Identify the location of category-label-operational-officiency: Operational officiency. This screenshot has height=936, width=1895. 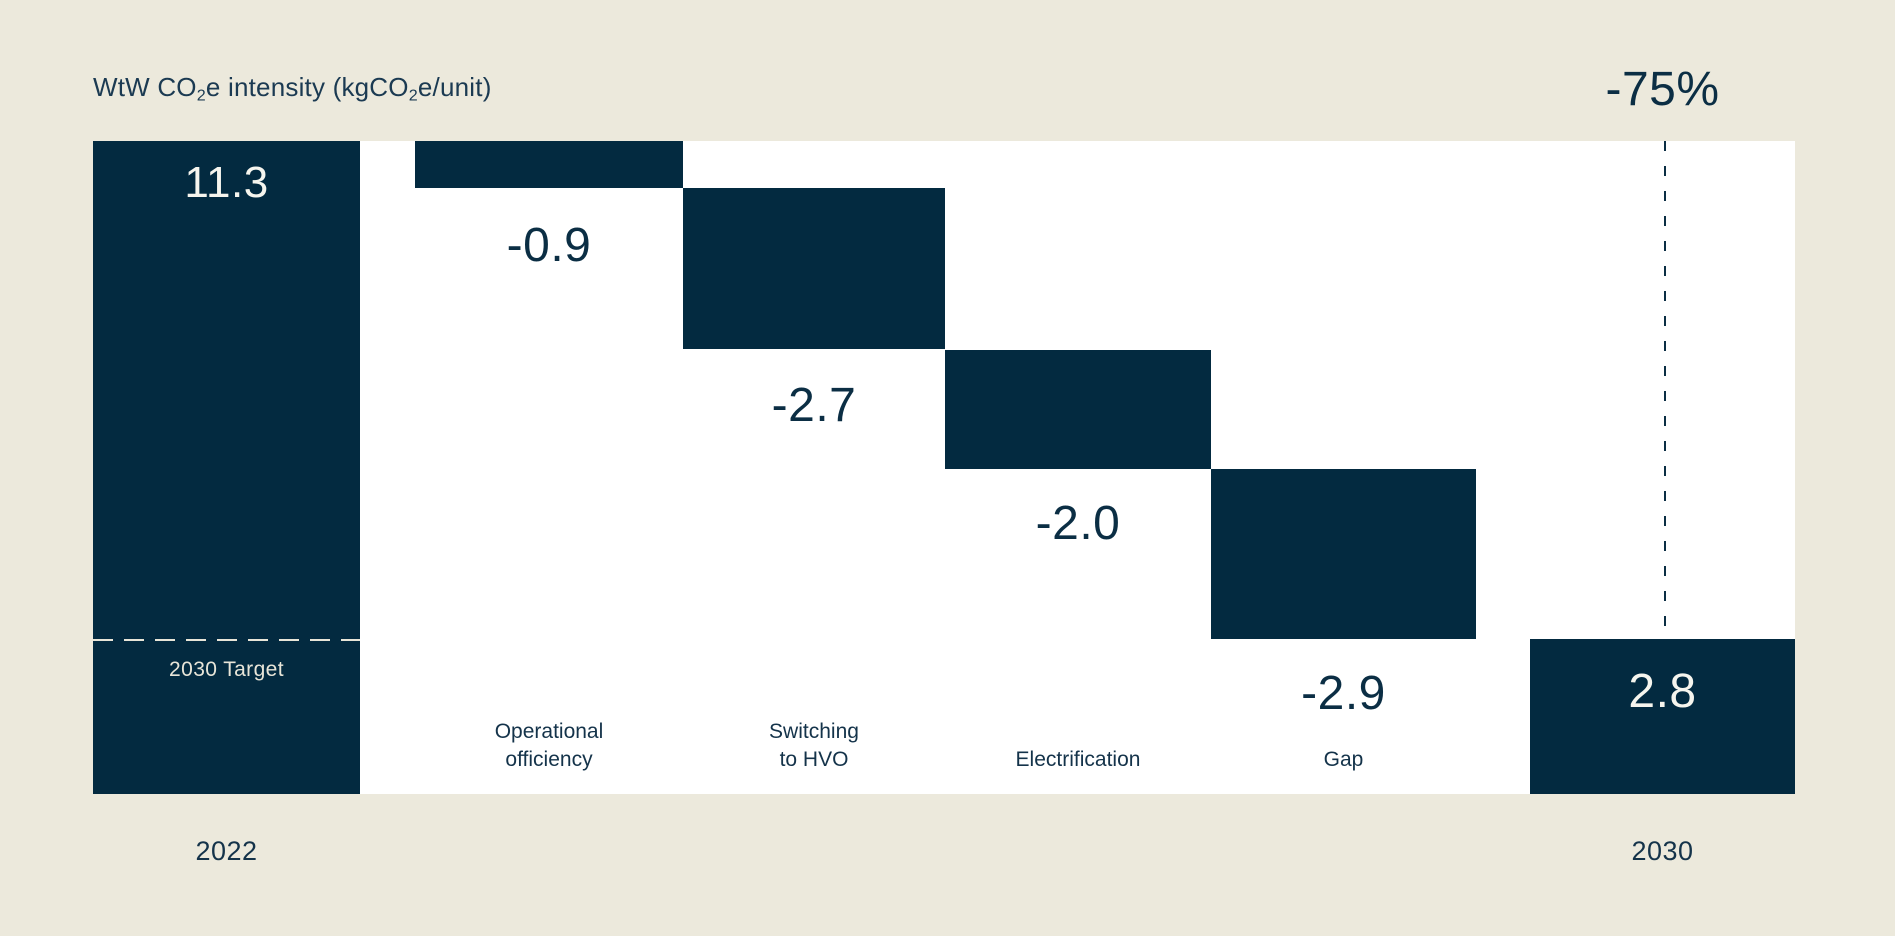
(549, 743).